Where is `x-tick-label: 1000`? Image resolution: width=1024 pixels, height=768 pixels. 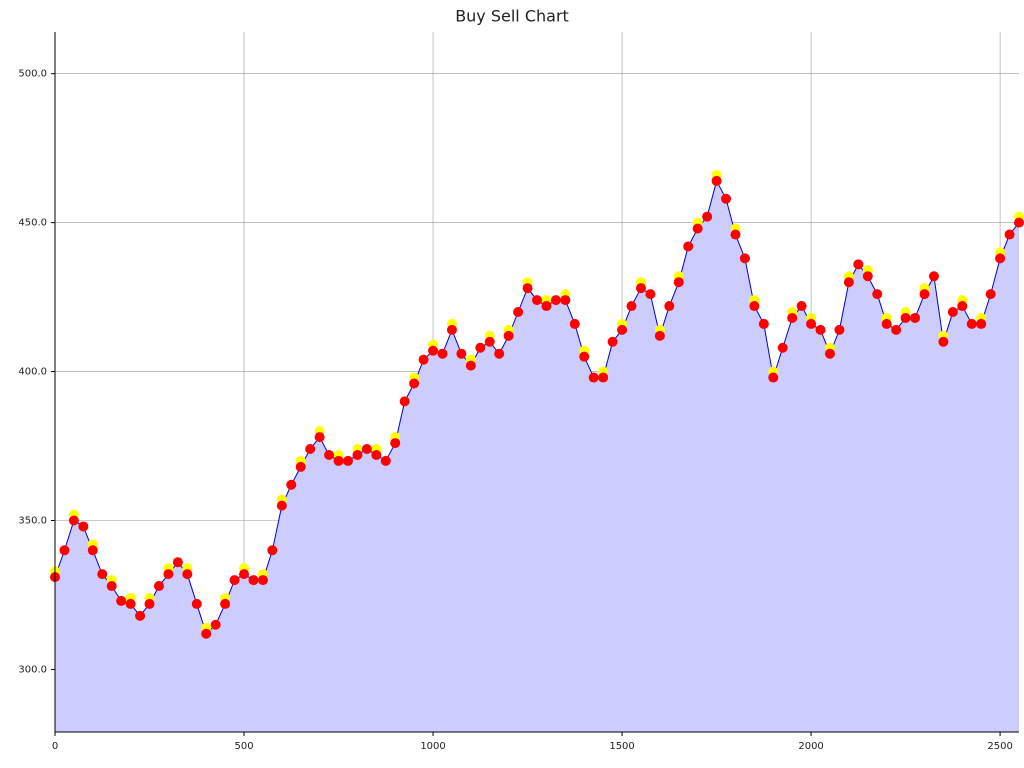
x-tick-label: 1000 is located at coordinates (432, 746).